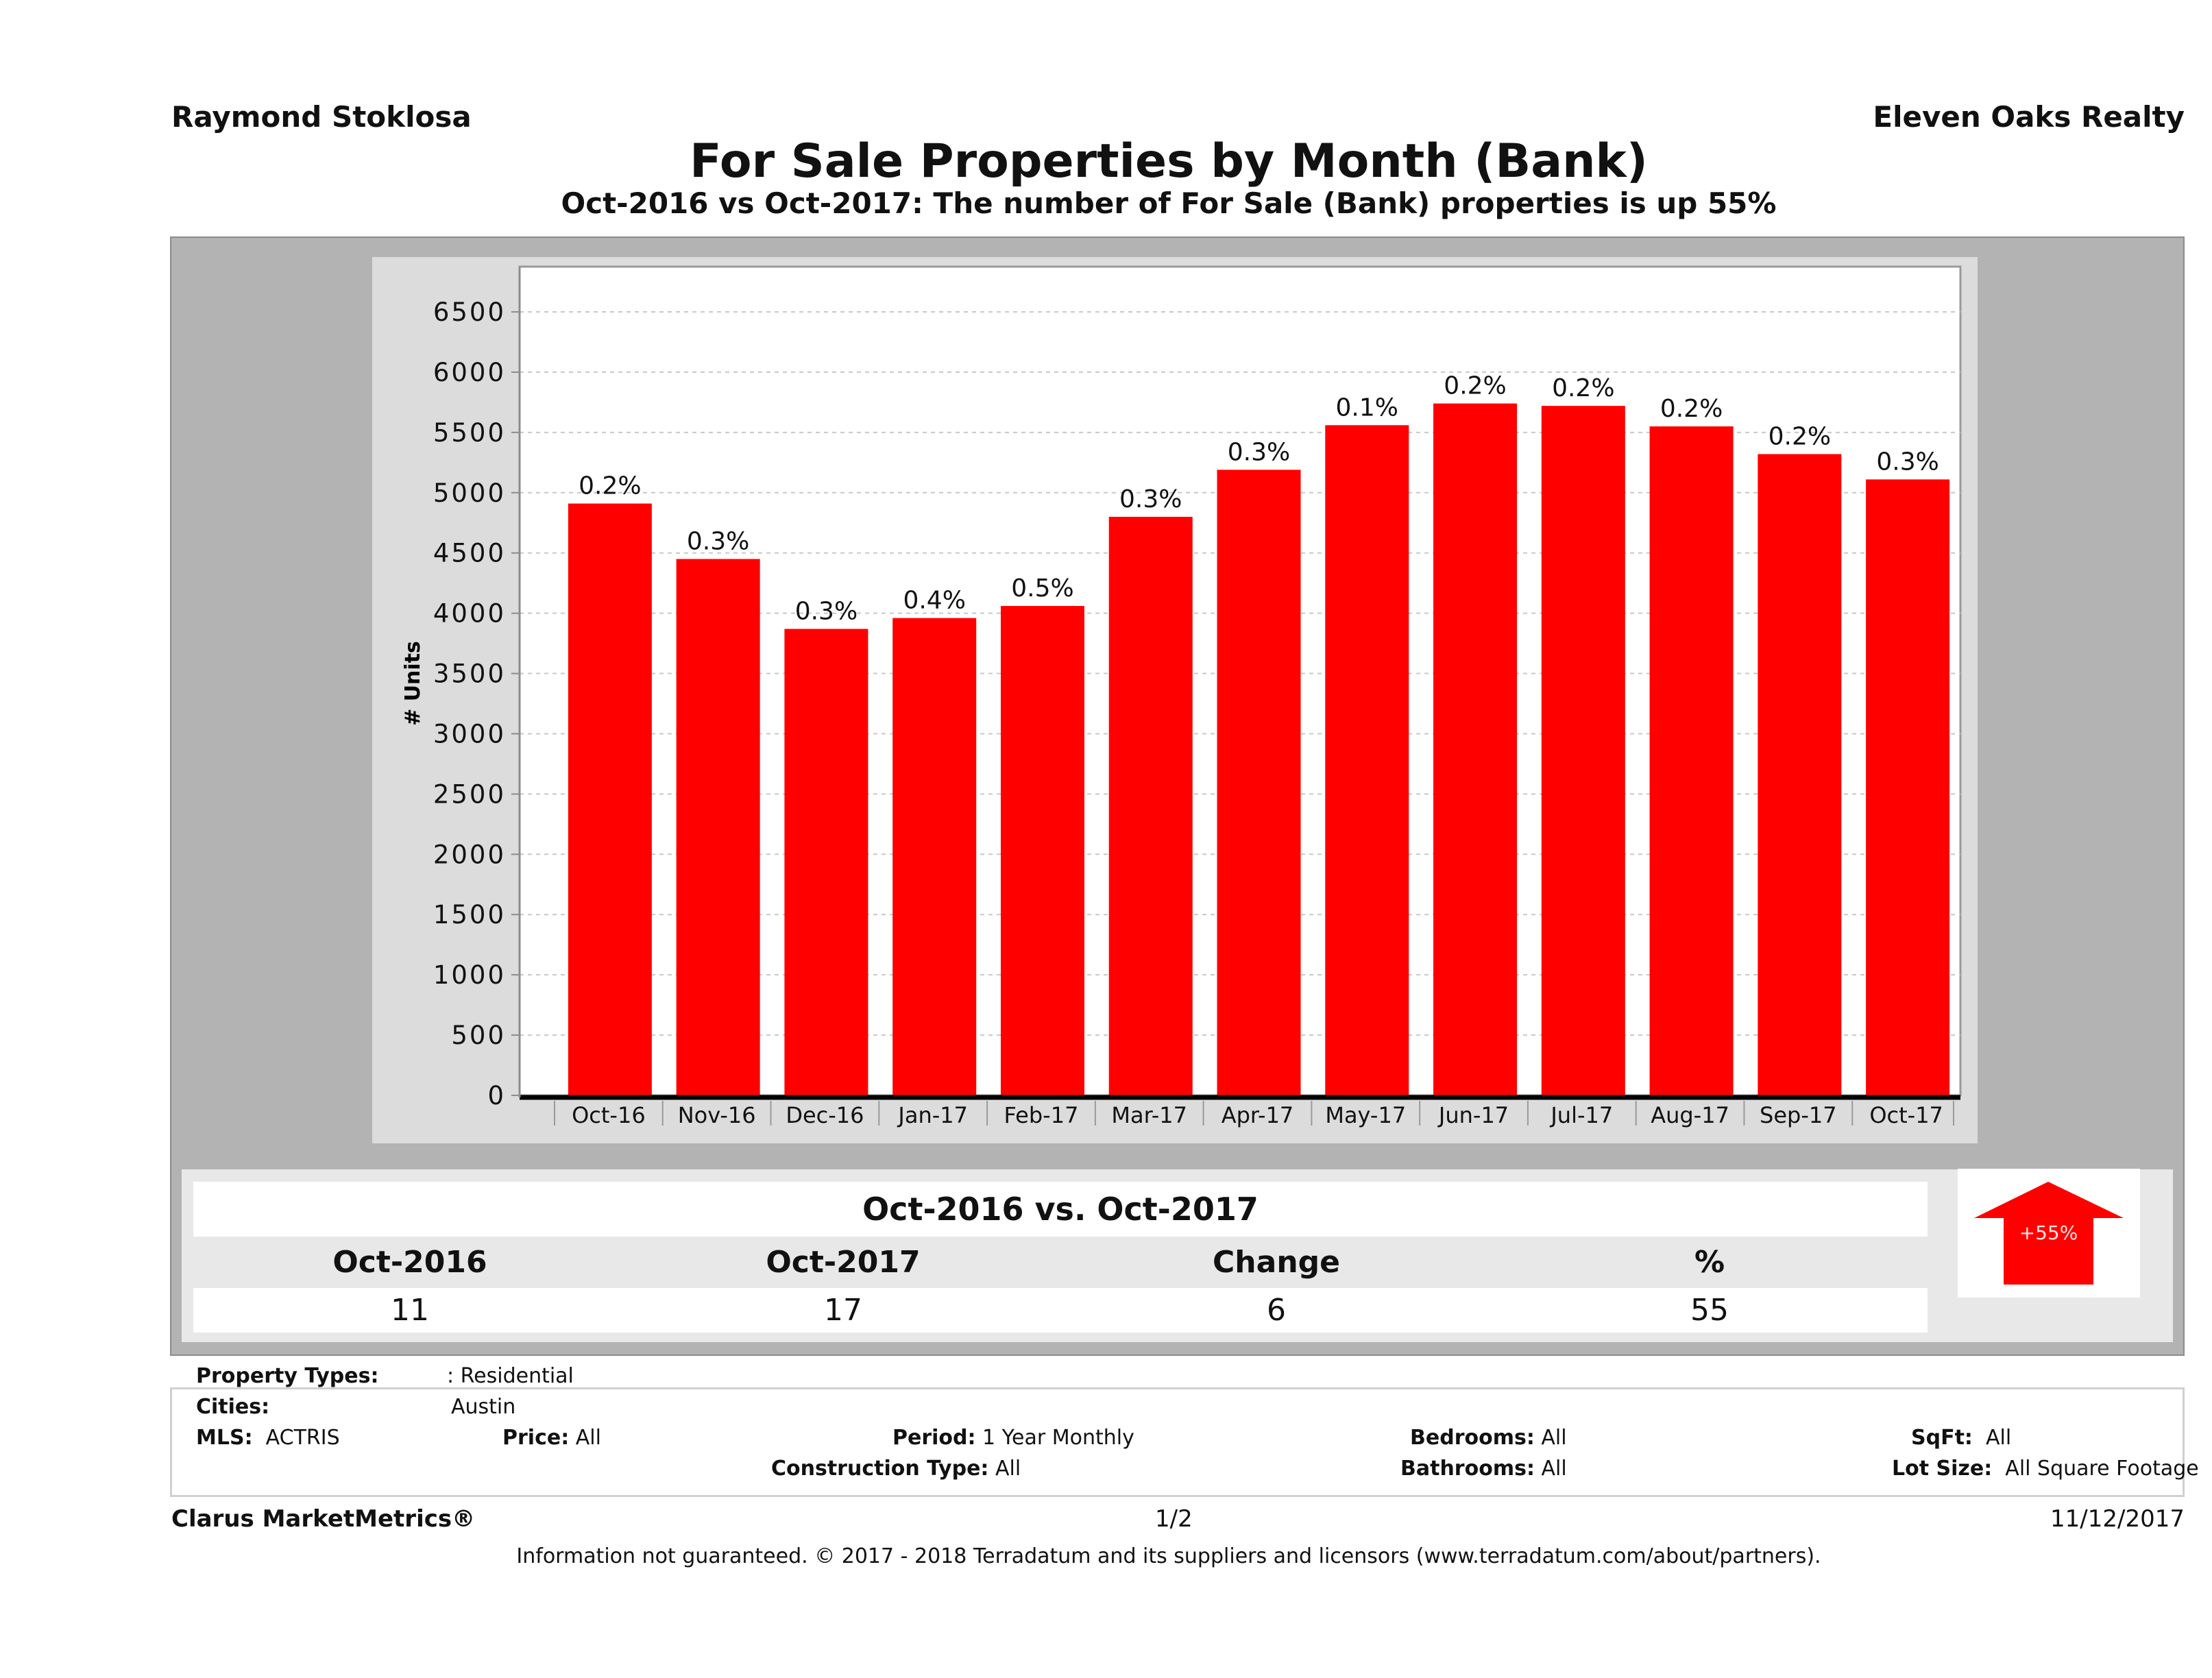 The width and height of the screenshot is (2212, 1678). Describe the element at coordinates (934, 601) in the screenshot. I see `data-label: 0.4%` at that location.